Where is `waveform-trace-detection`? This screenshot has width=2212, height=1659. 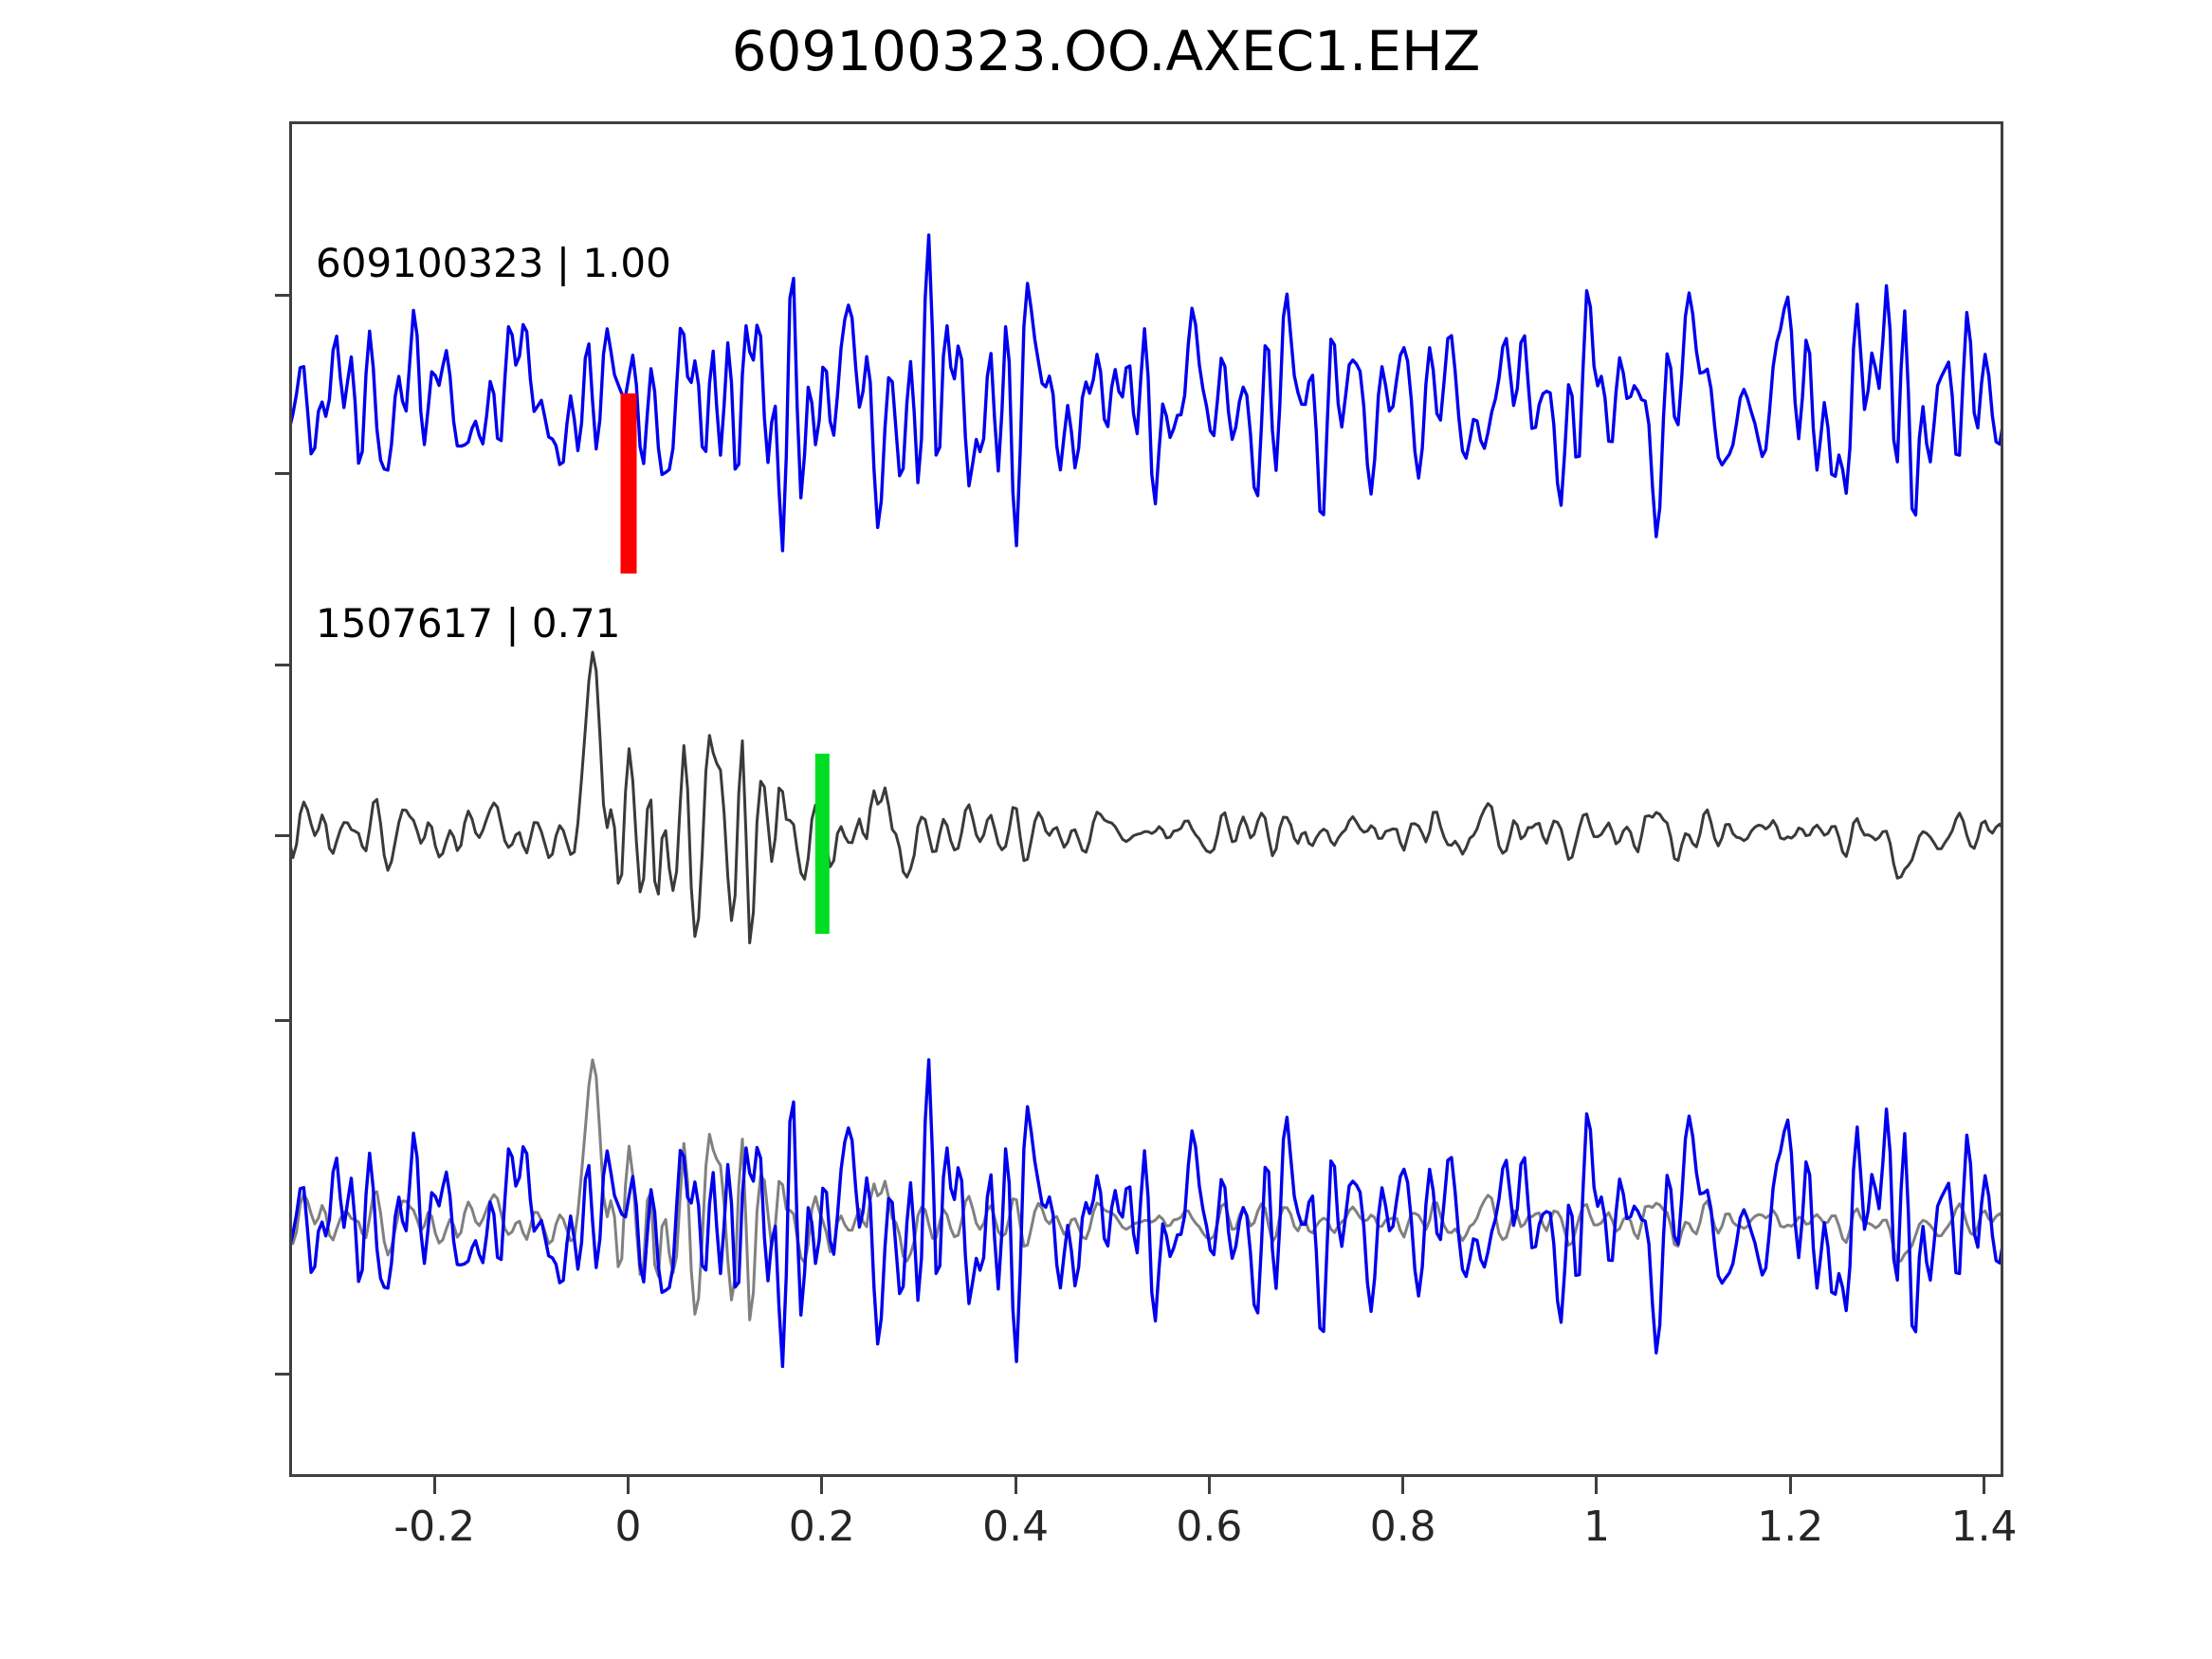
waveform-trace-detection is located at coordinates (1146, 797).